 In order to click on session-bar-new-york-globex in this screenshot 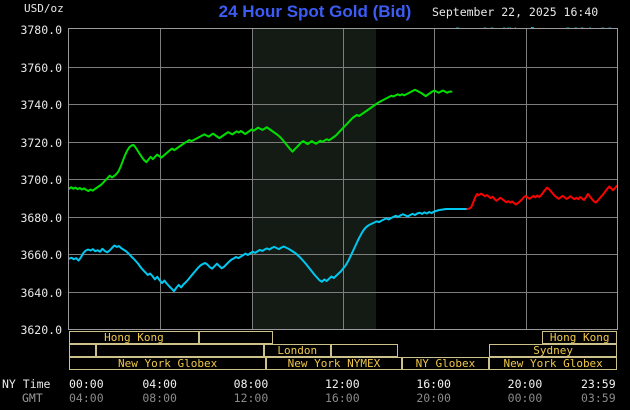, I will do `click(168, 363)`.